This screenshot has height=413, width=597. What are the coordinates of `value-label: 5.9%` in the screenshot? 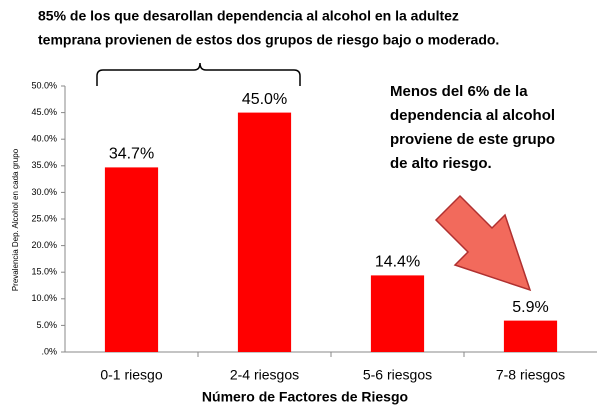 It's located at (530, 307).